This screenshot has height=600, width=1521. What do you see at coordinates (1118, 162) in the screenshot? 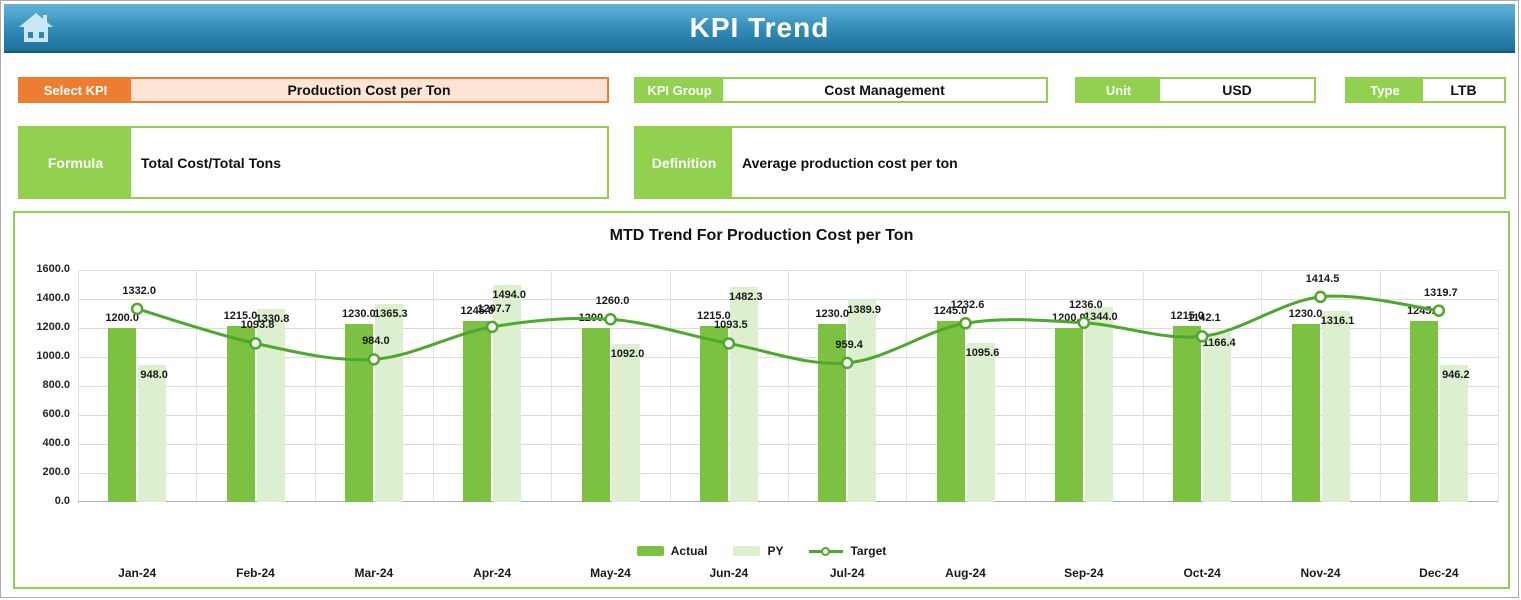
I see `definition-value: Average production cost per ton` at bounding box center [1118, 162].